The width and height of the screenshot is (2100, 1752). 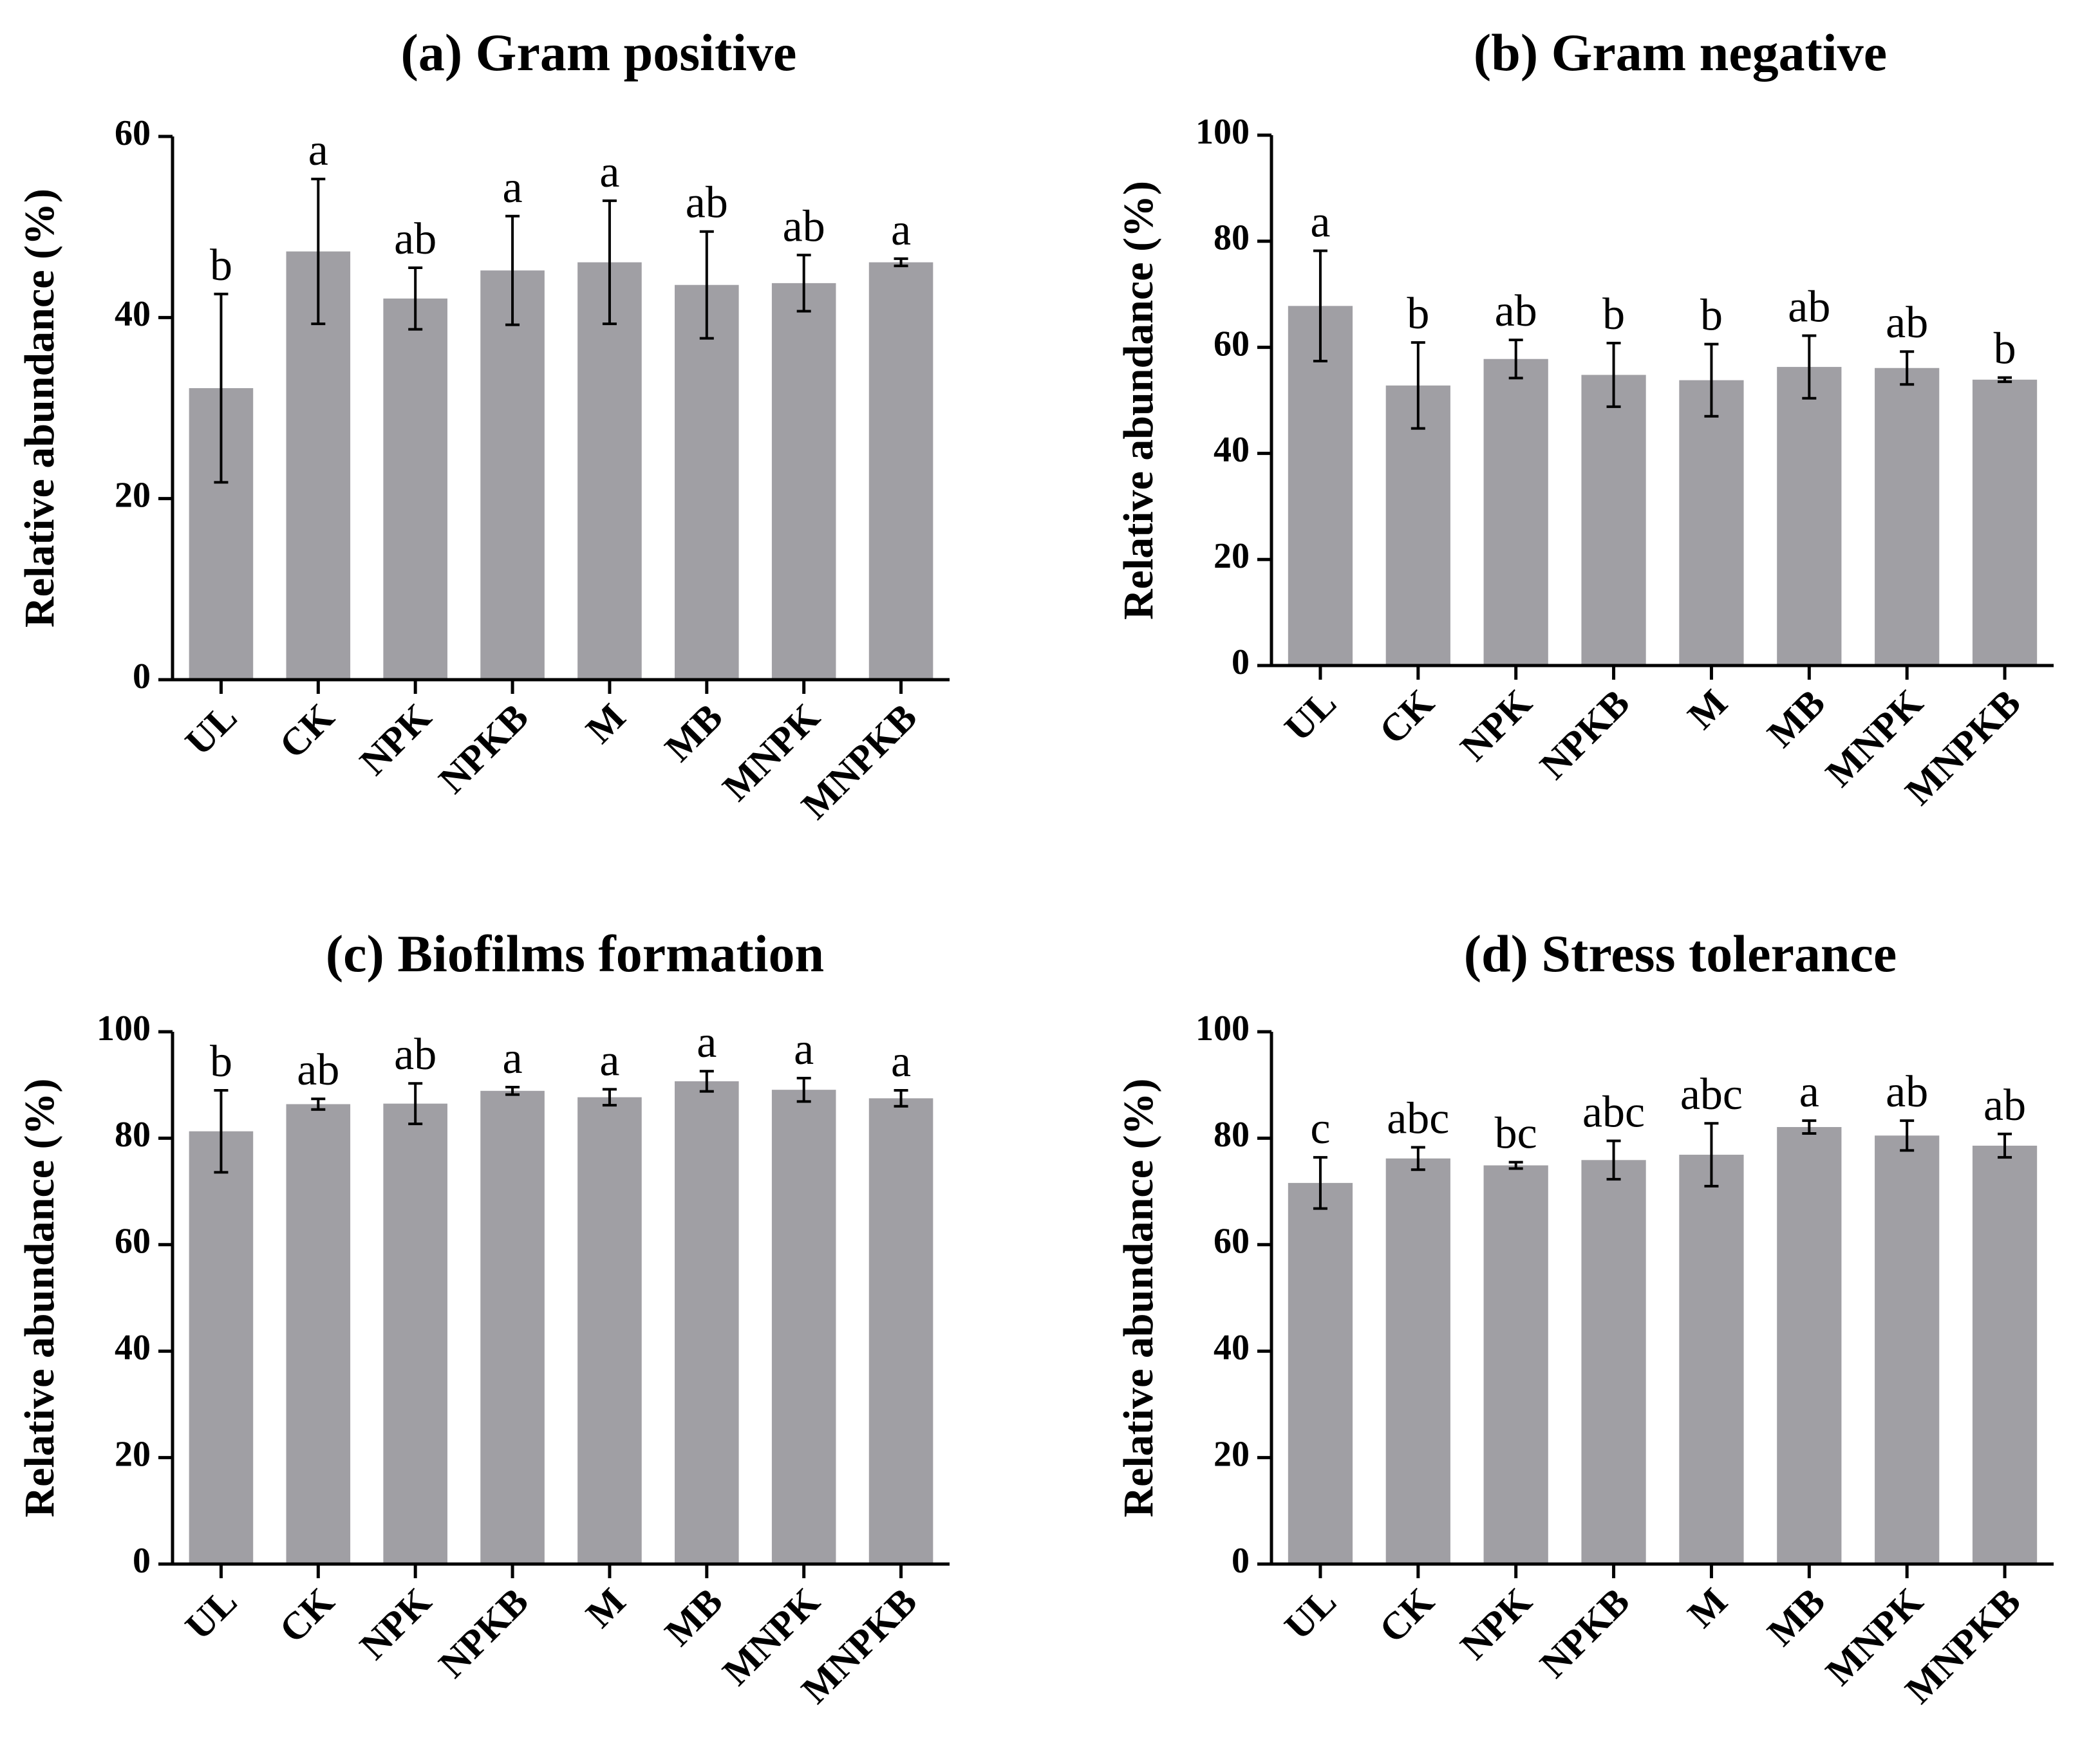 What do you see at coordinates (1680, 953) in the screenshot?
I see `panel-title: (d) Stress tolerance` at bounding box center [1680, 953].